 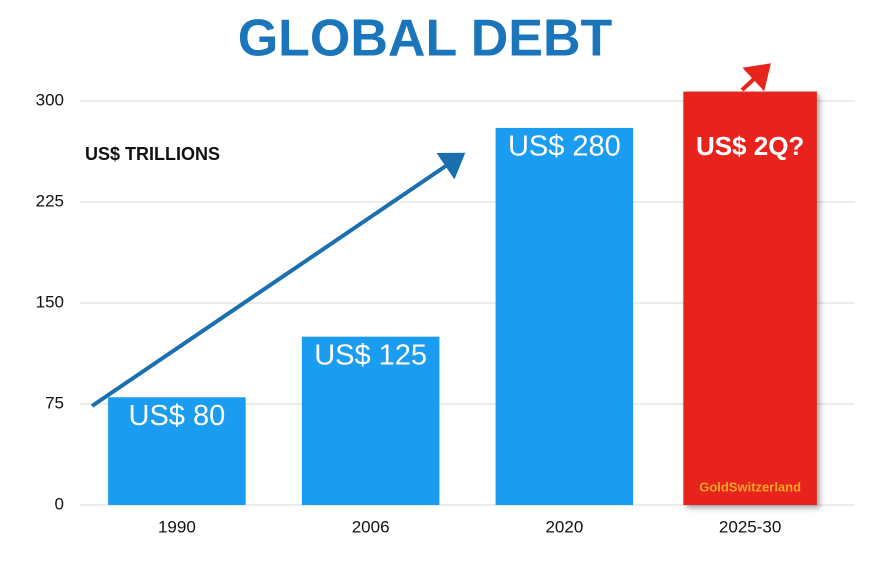 What do you see at coordinates (750, 526) in the screenshot?
I see `x-tick-label: 2025-30` at bounding box center [750, 526].